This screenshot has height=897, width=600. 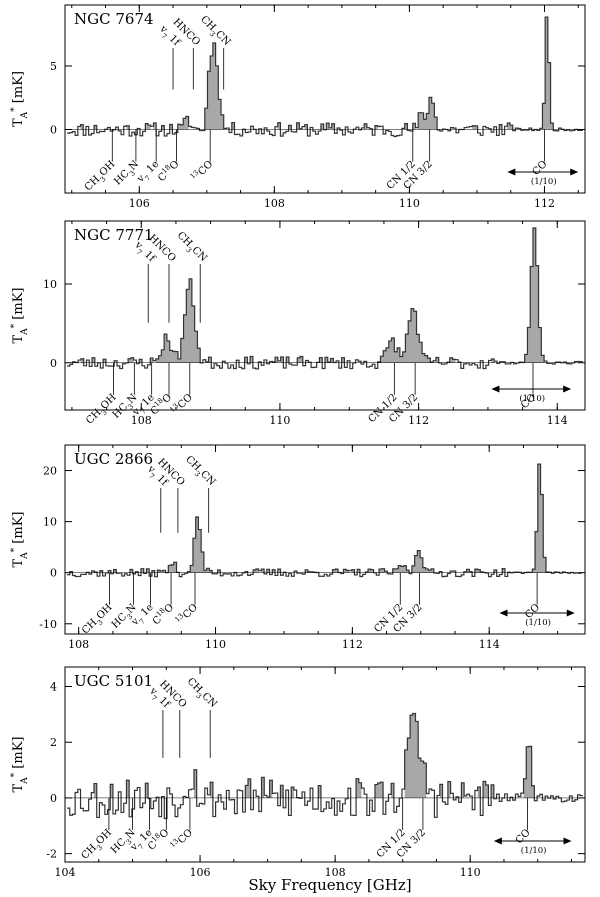 What do you see at coordinates (53, 742) in the screenshot?
I see `y-tick-label: 2` at bounding box center [53, 742].